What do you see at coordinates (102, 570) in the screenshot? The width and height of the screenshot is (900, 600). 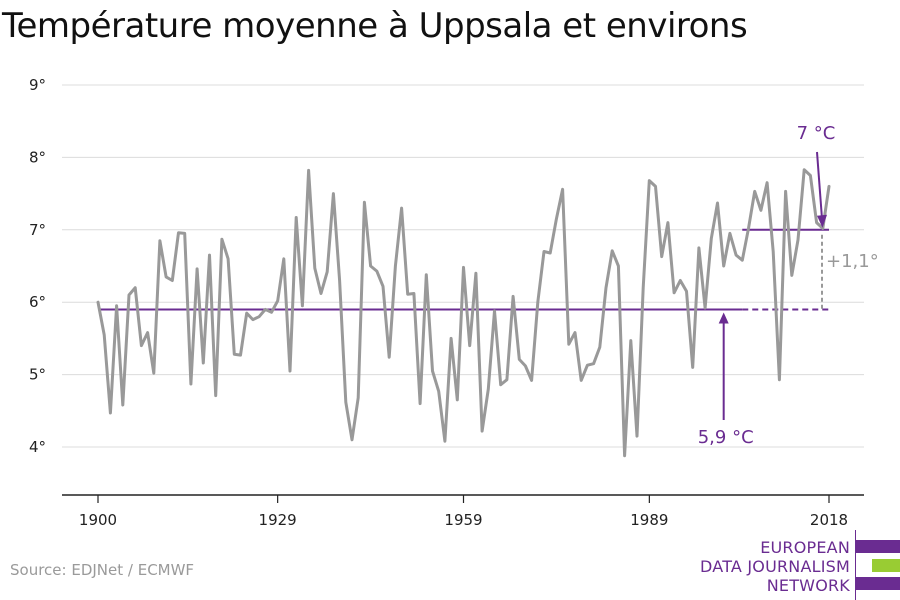 I see `source-credit: Source: EDJNet / ECMWF` at bounding box center [102, 570].